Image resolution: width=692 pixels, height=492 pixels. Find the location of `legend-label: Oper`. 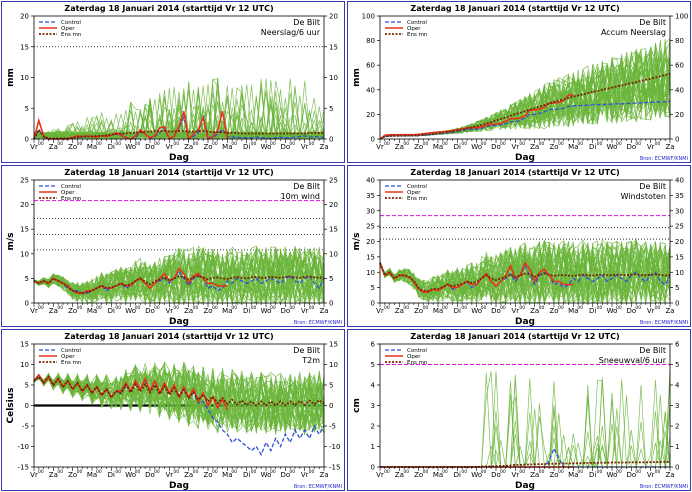

legend-label: Oper is located at coordinates (68, 193).